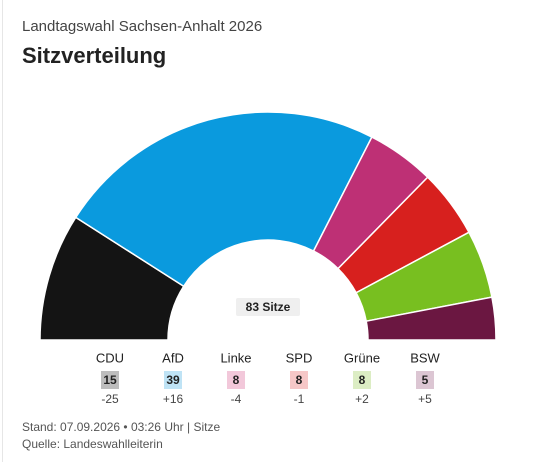 Image resolution: width=536 pixels, height=467 pixels. What do you see at coordinates (94, 55) in the screenshot?
I see `chart-title: Sitzverteilung` at bounding box center [94, 55].